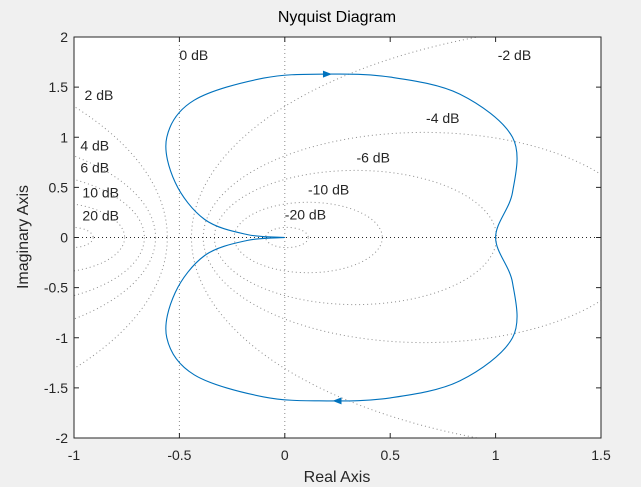  Describe the element at coordinates (56, 288) in the screenshot. I see `y-tick-label: -0.5` at that location.